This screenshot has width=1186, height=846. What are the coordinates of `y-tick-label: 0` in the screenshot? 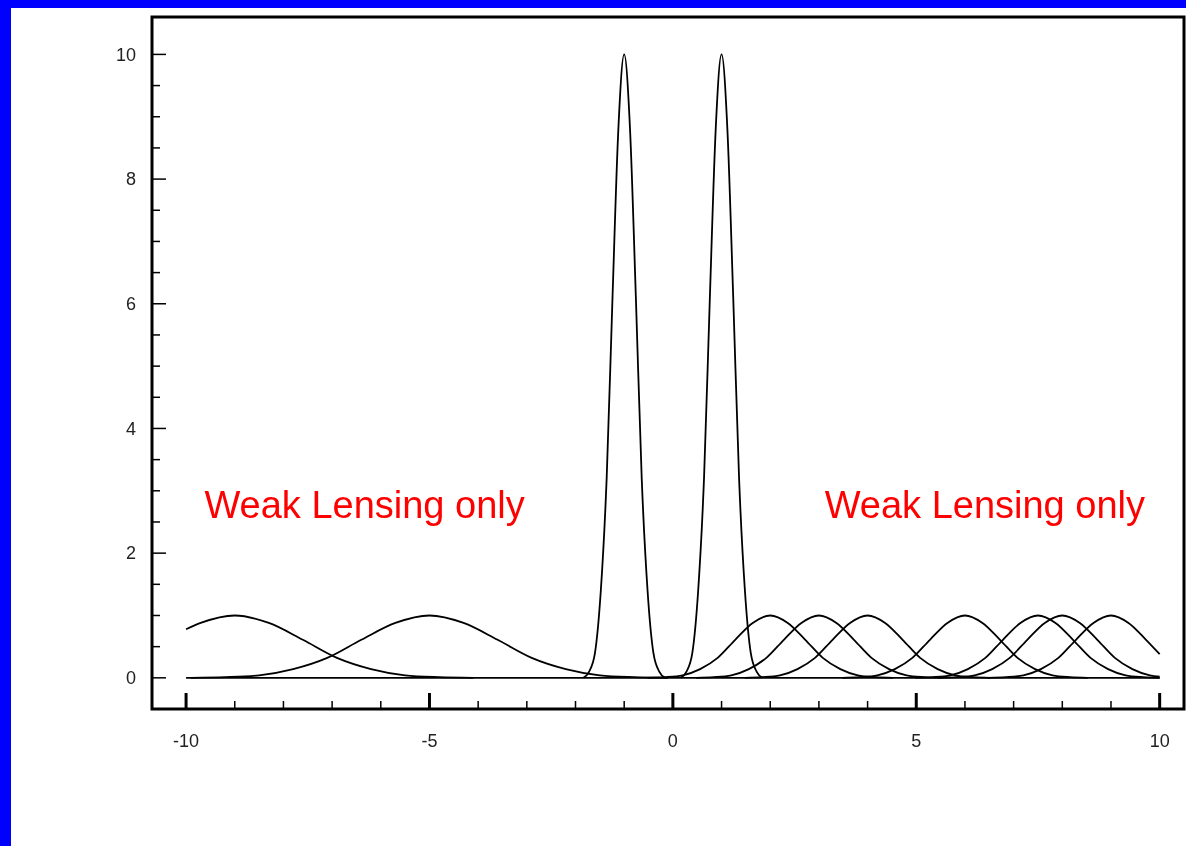 It's located at (130, 678).